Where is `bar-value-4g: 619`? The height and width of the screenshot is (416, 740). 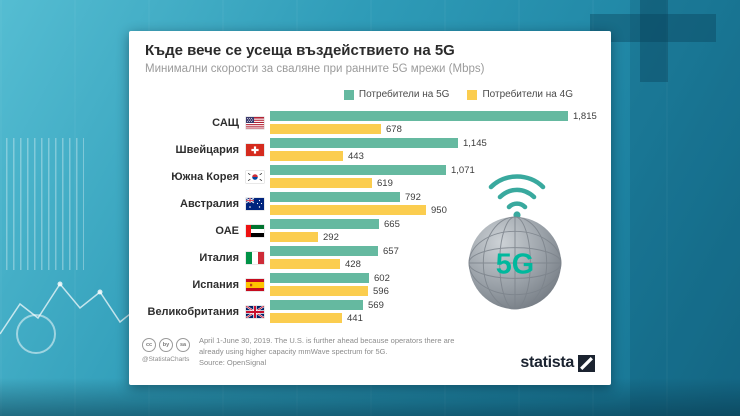
bar-value-4g: 619 is located at coordinates (385, 183).